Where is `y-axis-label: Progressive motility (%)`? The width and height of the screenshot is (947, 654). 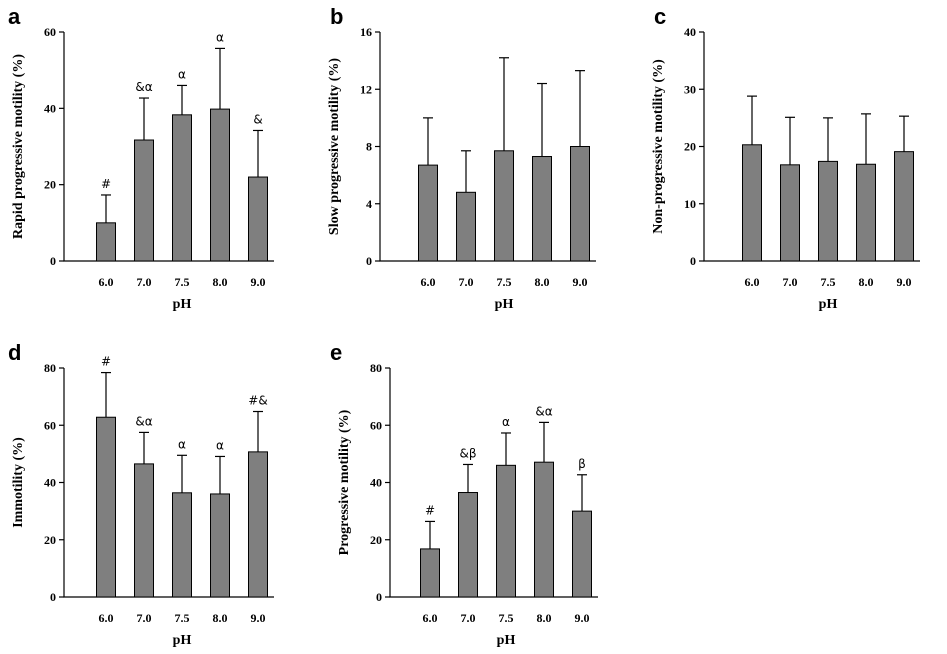
y-axis-label: Progressive motility (%) is located at coordinates (344, 482).